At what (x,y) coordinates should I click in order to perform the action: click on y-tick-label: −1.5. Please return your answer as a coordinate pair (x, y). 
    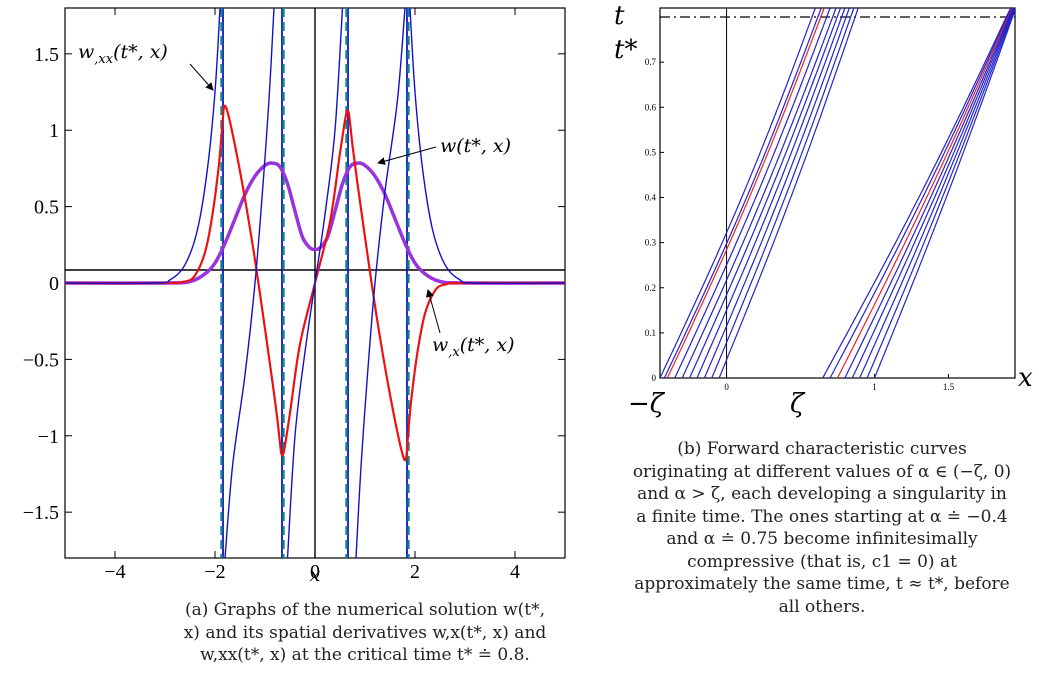
    Looking at the image, I should click on (41, 513).